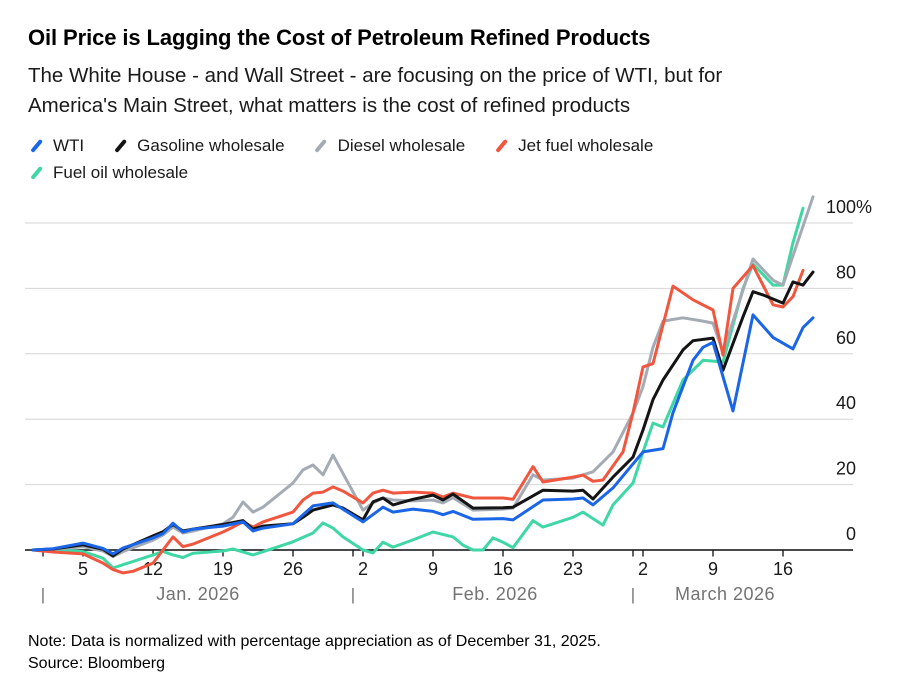  Describe the element at coordinates (586, 145) in the screenshot. I see `legend-label: Jet fuel wholesale` at that location.